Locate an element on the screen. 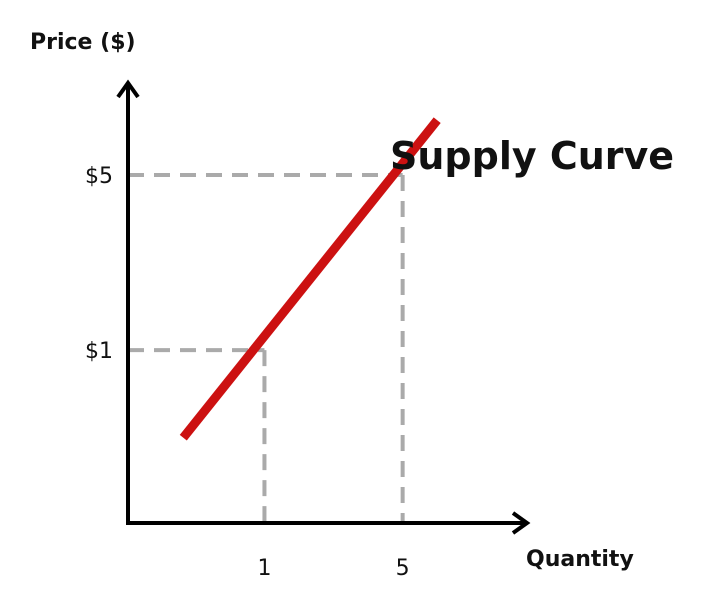 Image resolution: width=720 pixels, height=598 pixels. y-axis-title: Price ($) is located at coordinates (83, 42).